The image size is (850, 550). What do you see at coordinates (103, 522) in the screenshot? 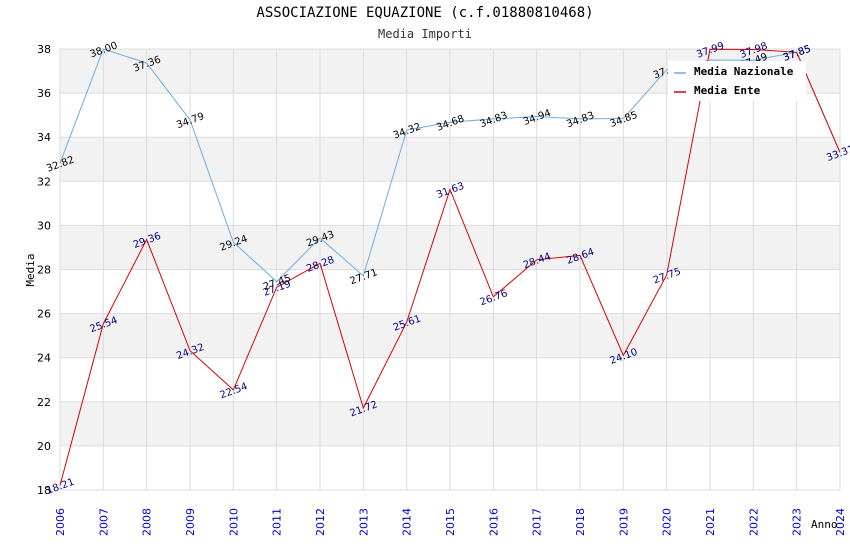
I see `x-tick-label: 2007` at bounding box center [103, 522].